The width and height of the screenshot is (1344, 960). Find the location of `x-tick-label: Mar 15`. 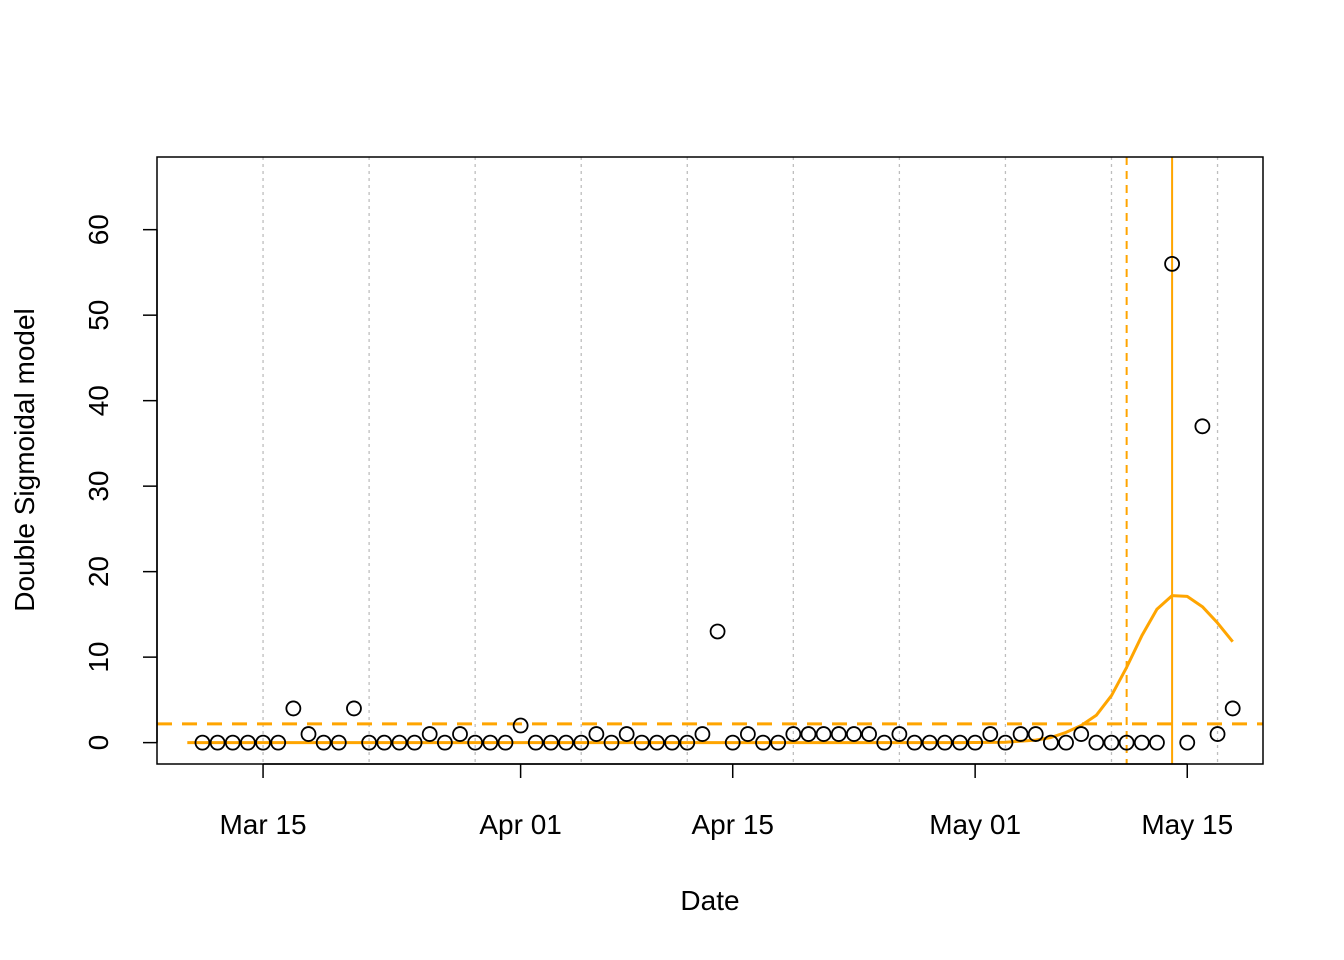

x-tick-label: Mar 15 is located at coordinates (262, 824).